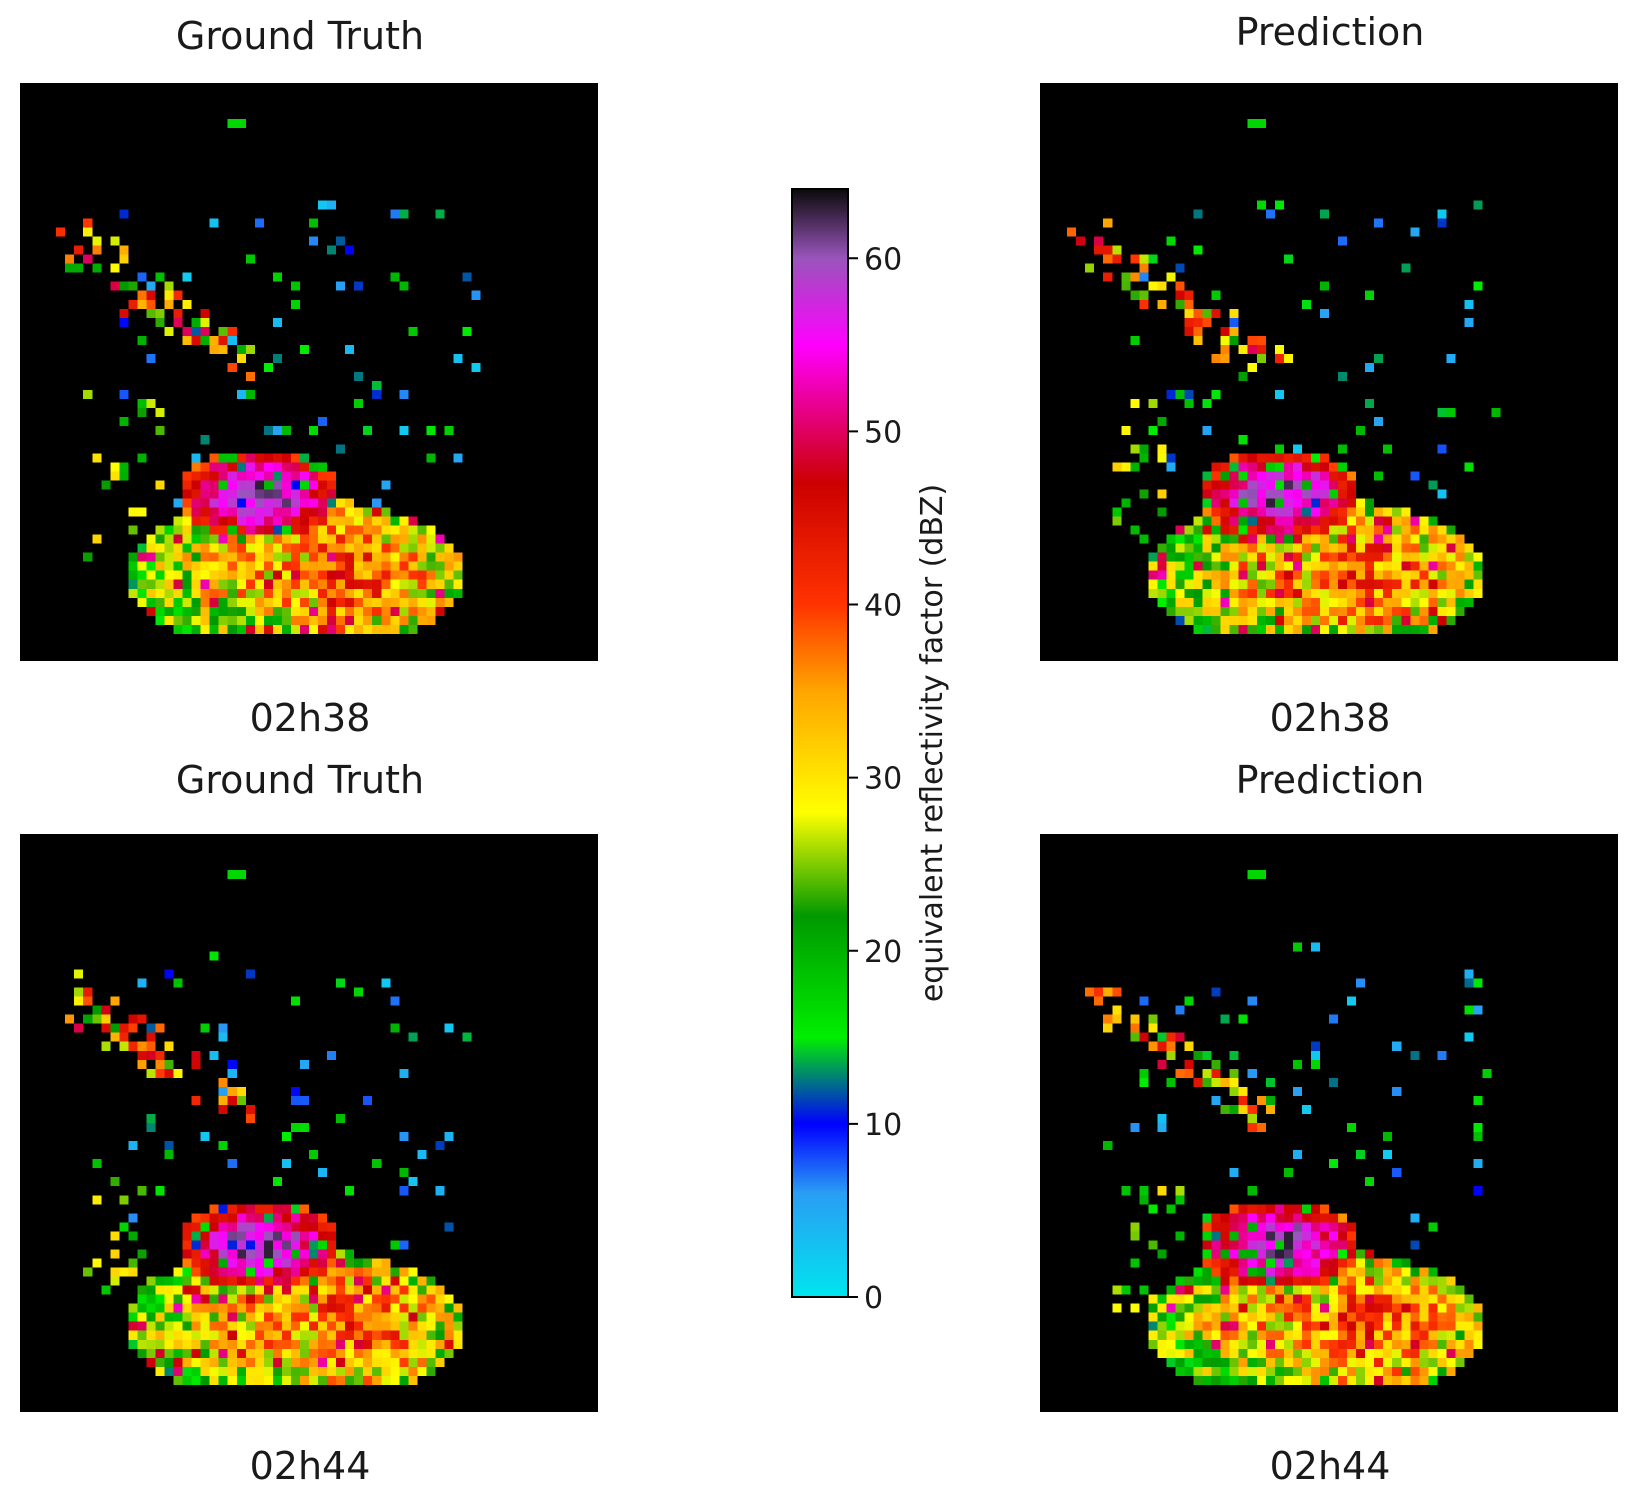 This screenshot has width=1630, height=1496. What do you see at coordinates (310, 718) in the screenshot?
I see `panel-time-1: 02h38` at bounding box center [310, 718].